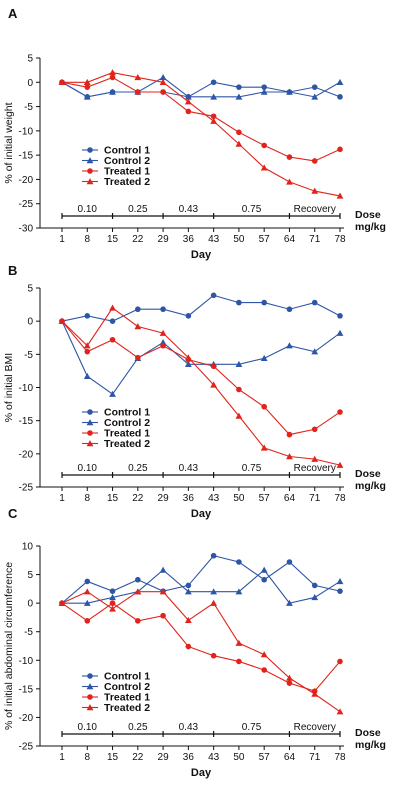 Image resolution: width=400 pixels, height=786 pixels. What do you see at coordinates (88, 209) in the screenshot?
I see `dose-segment-label: 0.10` at bounding box center [88, 209].